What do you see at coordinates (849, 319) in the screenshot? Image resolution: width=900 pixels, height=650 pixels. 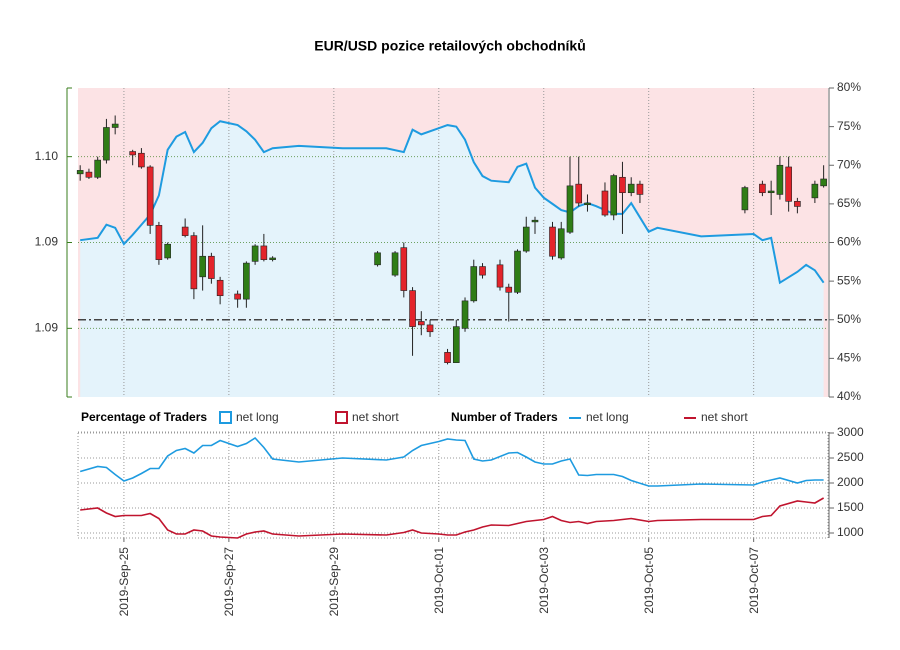 I see `y2-tick-label: 50%` at bounding box center [849, 319].